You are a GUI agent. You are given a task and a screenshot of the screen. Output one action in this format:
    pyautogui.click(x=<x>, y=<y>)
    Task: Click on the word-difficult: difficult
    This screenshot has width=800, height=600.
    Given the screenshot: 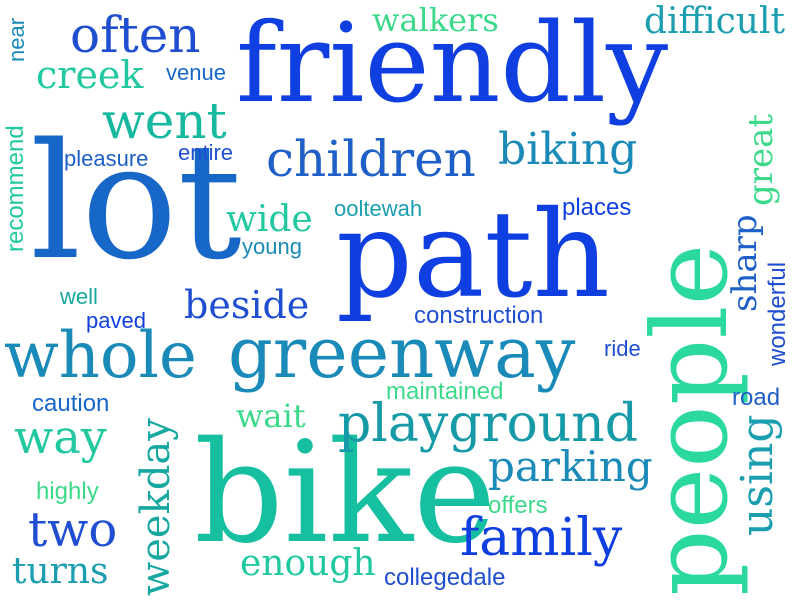 What is the action you would take?
    pyautogui.click(x=714, y=21)
    